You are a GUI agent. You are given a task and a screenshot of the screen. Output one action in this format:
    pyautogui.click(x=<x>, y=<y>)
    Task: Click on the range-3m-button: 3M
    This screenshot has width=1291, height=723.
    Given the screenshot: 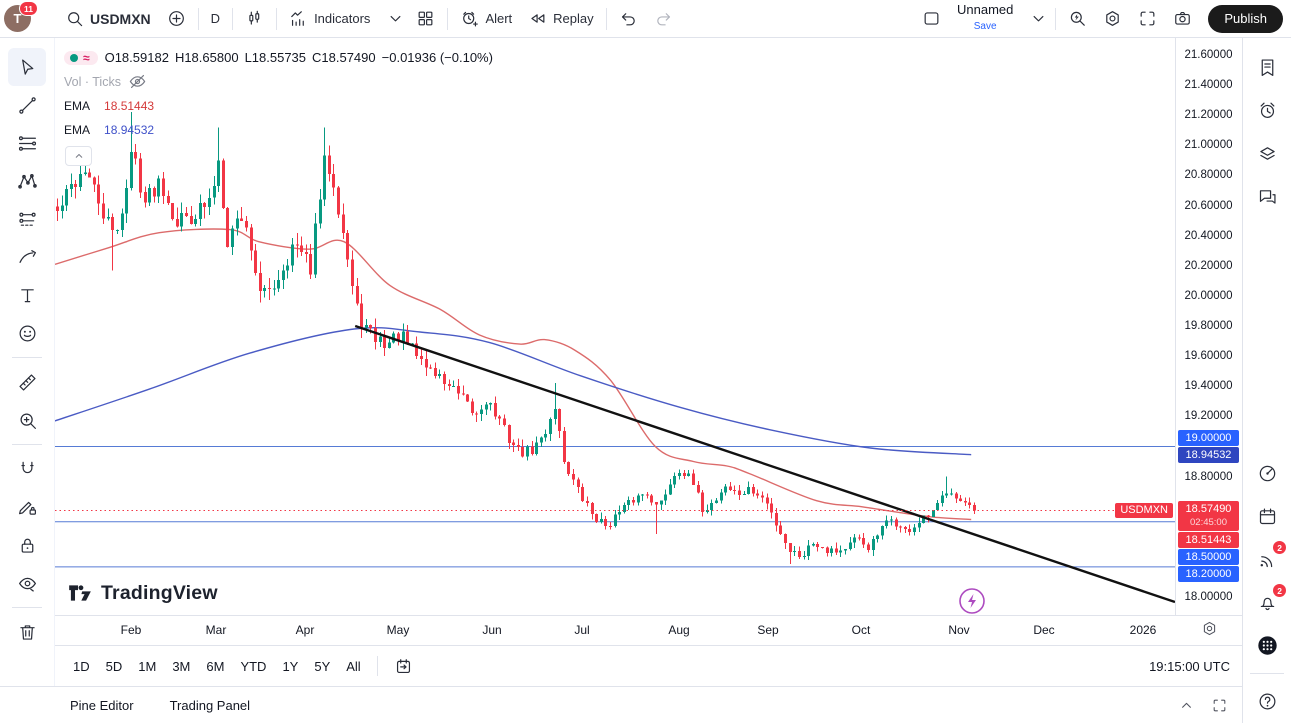 What is the action you would take?
    pyautogui.click(x=181, y=666)
    